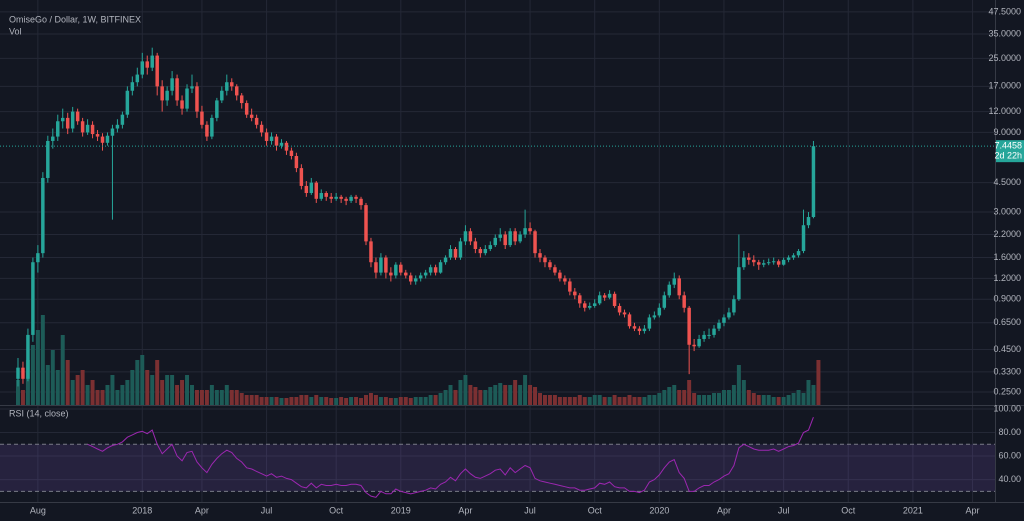  I want to click on rsi-label: RSI (14, close), so click(39, 413).